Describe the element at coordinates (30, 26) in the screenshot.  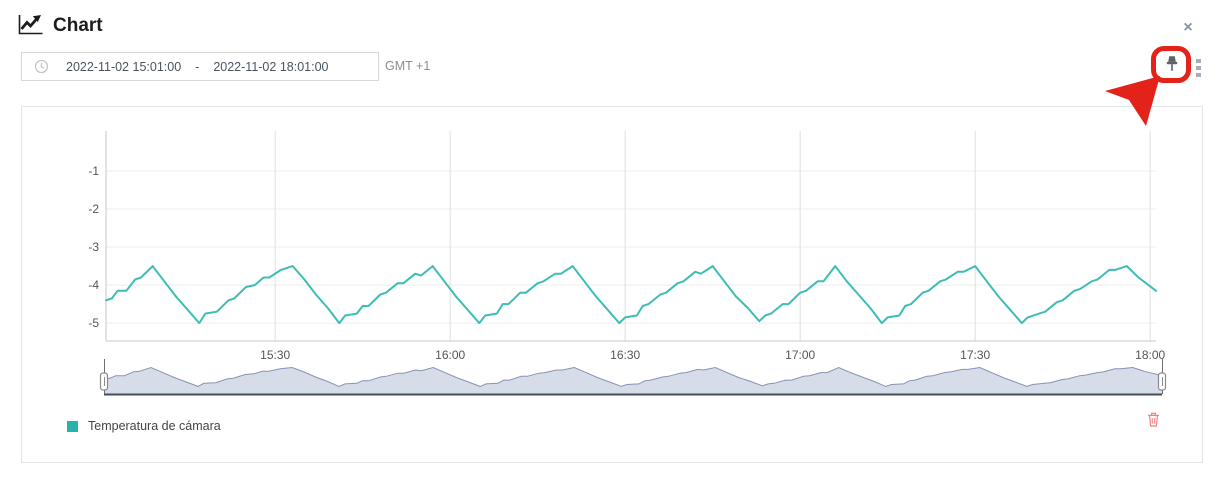
I see `line-chart-icon` at that location.